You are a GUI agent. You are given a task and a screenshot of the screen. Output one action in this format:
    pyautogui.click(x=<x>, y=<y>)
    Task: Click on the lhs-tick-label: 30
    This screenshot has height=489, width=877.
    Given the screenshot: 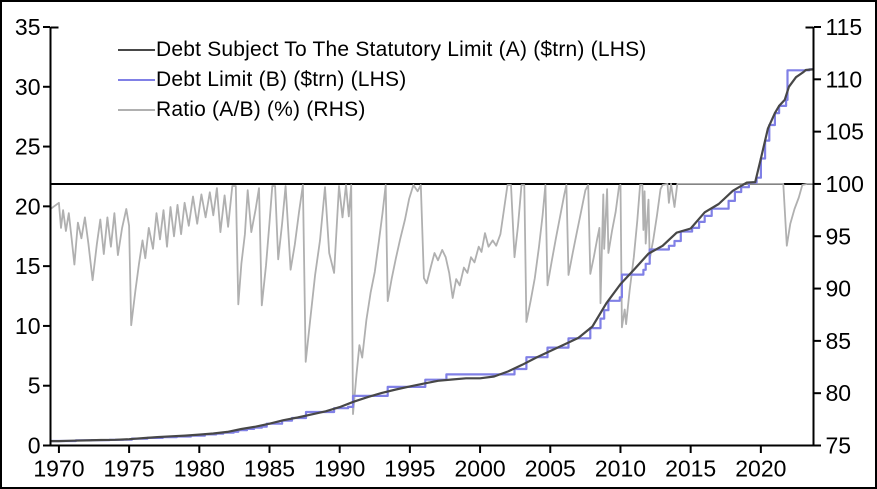 What is the action you would take?
    pyautogui.click(x=28, y=87)
    